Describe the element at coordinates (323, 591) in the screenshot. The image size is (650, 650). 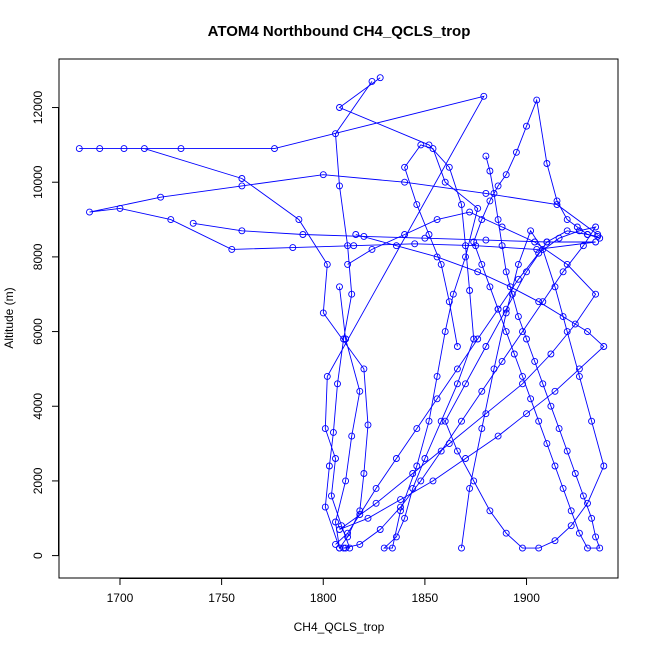
I see `x-axis: 1700 1750 1800 1850 1900` at that location.